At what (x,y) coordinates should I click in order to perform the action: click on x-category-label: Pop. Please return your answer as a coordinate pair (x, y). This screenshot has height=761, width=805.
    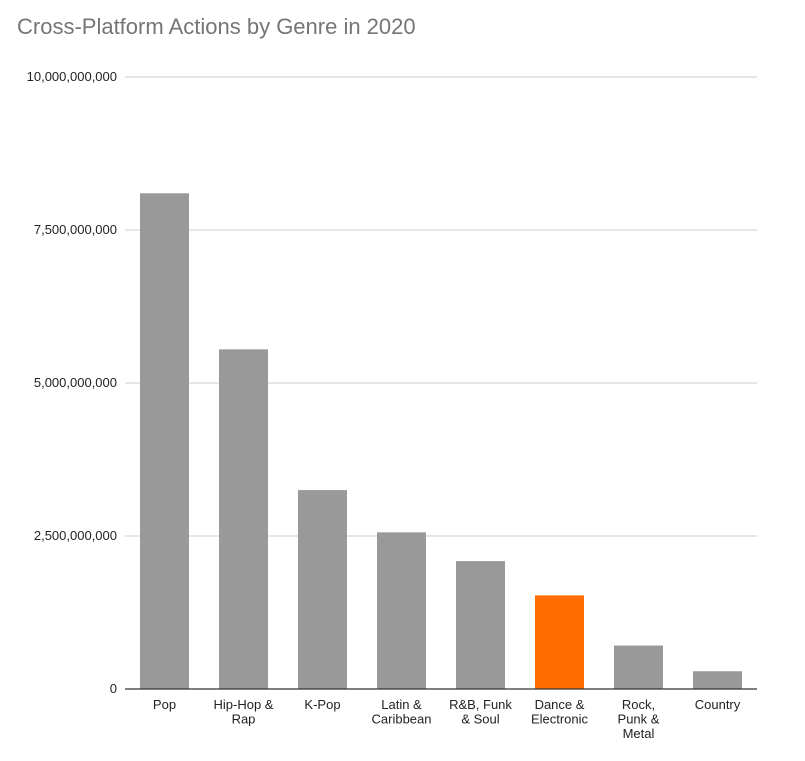
    Looking at the image, I should click on (164, 704).